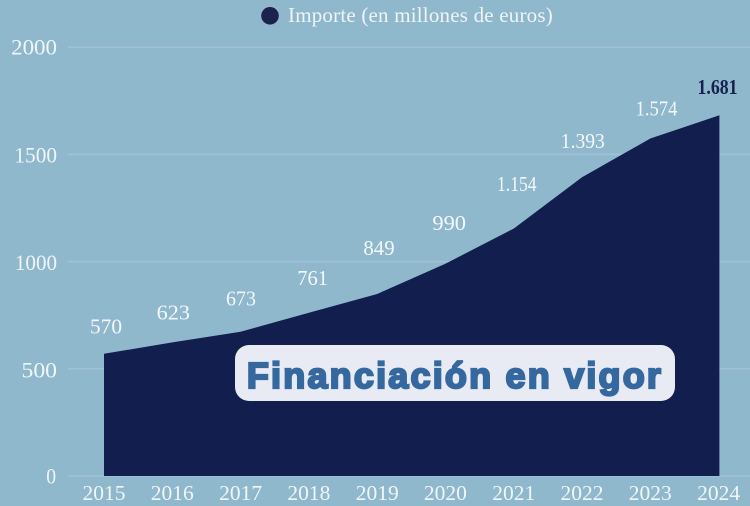 The width and height of the screenshot is (750, 506). Describe the element at coordinates (312, 278) in the screenshot. I see `svg-text: 761` at that location.